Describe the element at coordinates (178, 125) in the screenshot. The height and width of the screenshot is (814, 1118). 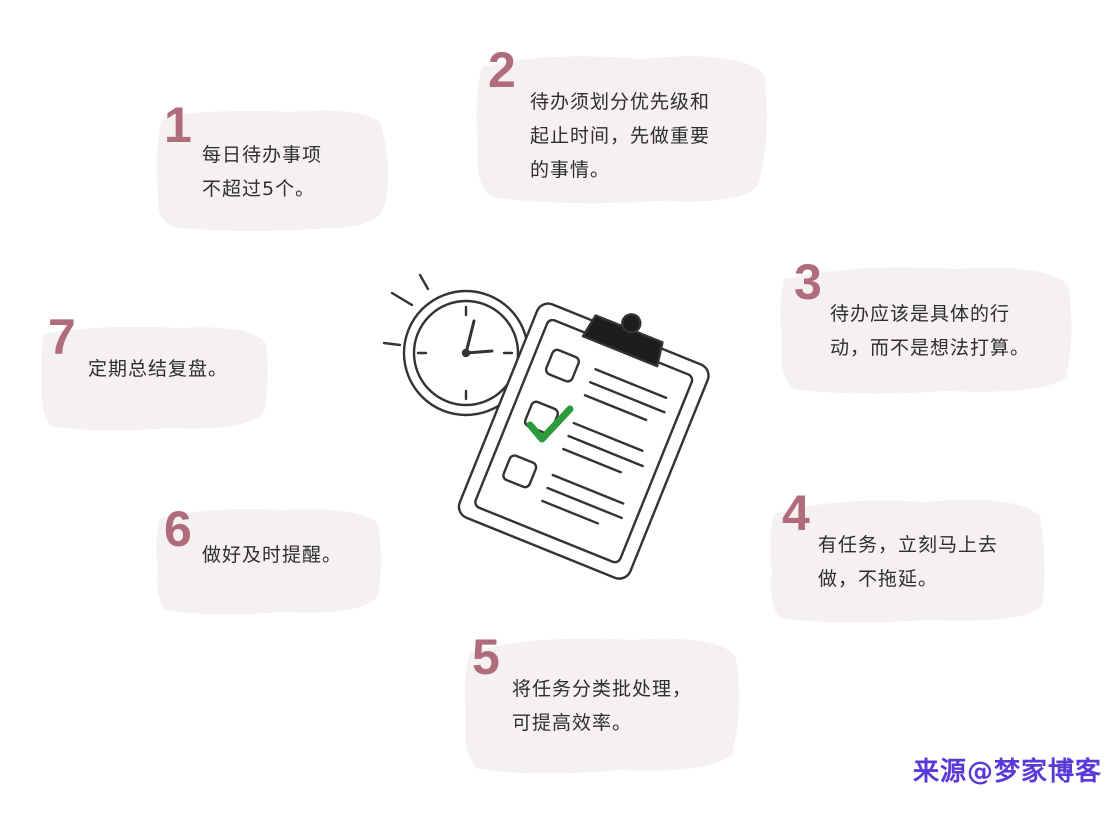
I see `tip-number: 1` at that location.